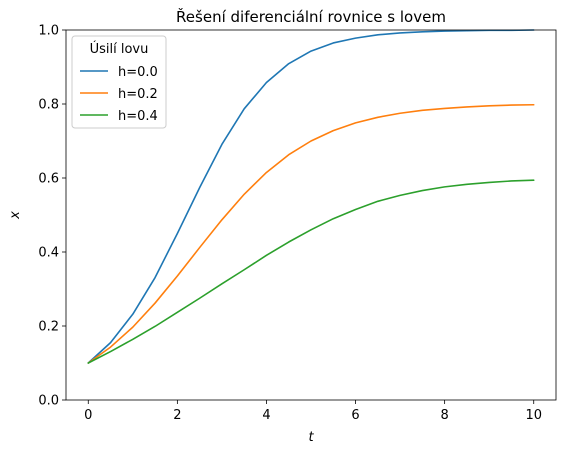 Image resolution: width=567 pixels, height=453 pixels. Describe the element at coordinates (88, 415) in the screenshot. I see `x-tick-label: 0` at that location.